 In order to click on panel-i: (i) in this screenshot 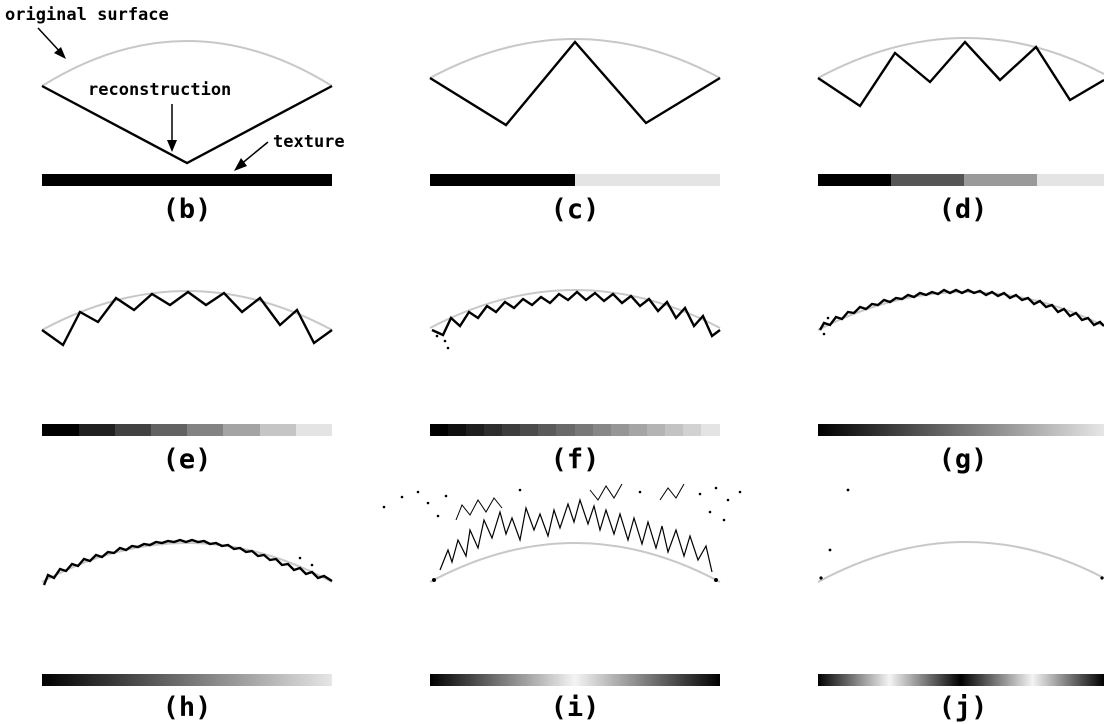, I will do `click(562, 603)`.